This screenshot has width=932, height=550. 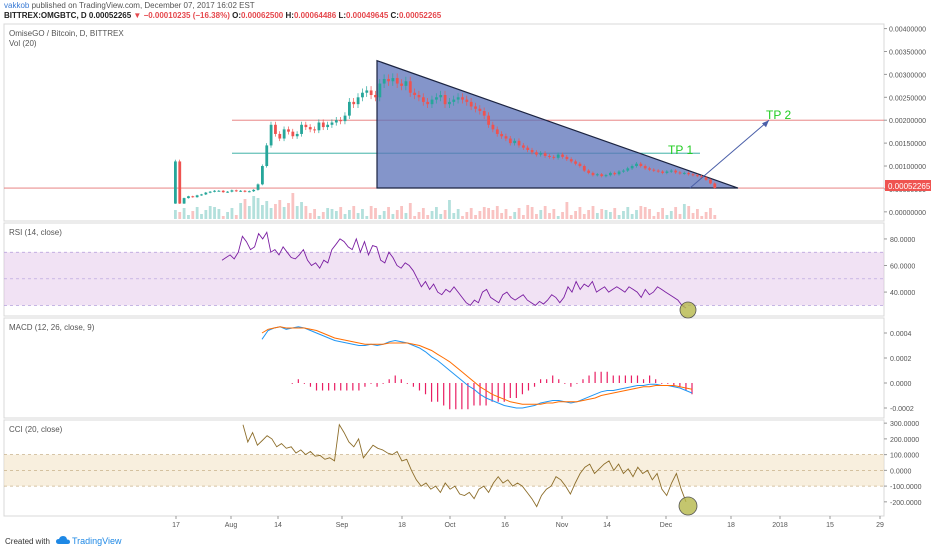 What do you see at coordinates (52, 327) in the screenshot?
I see `macd-title: MACD (12, 26, close, 9)` at bounding box center [52, 327].